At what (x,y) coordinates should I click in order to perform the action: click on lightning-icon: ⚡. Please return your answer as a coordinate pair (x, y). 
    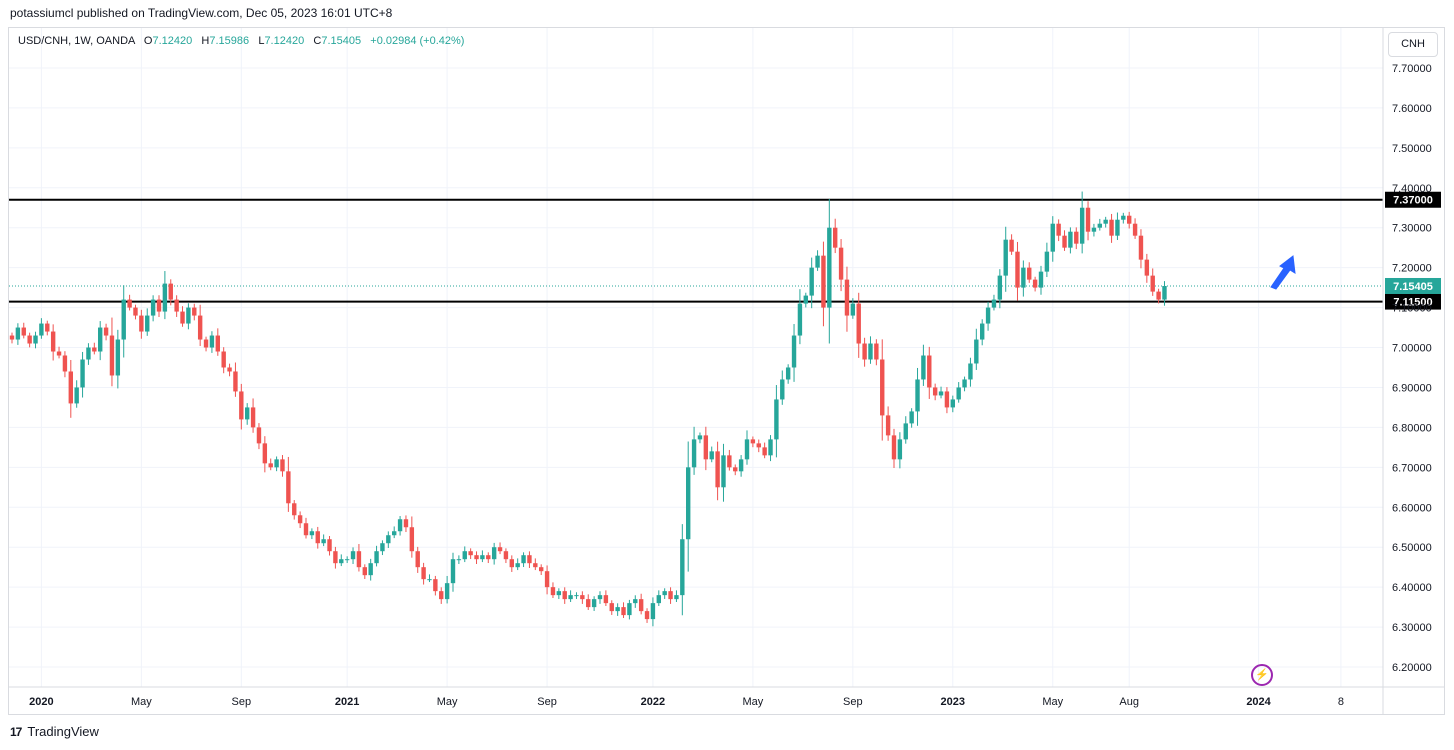
    Looking at the image, I should click on (1262, 675).